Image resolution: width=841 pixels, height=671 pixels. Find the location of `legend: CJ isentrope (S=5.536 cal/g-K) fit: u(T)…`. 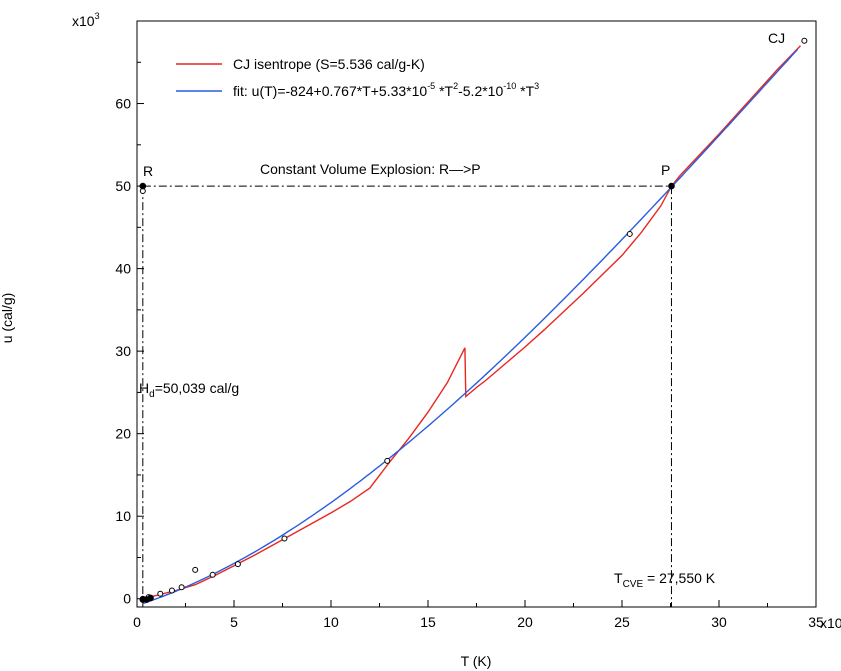

legend: CJ isentrope (S=5.536 cal/g-K) fit: u(T)… is located at coordinates (357, 77).